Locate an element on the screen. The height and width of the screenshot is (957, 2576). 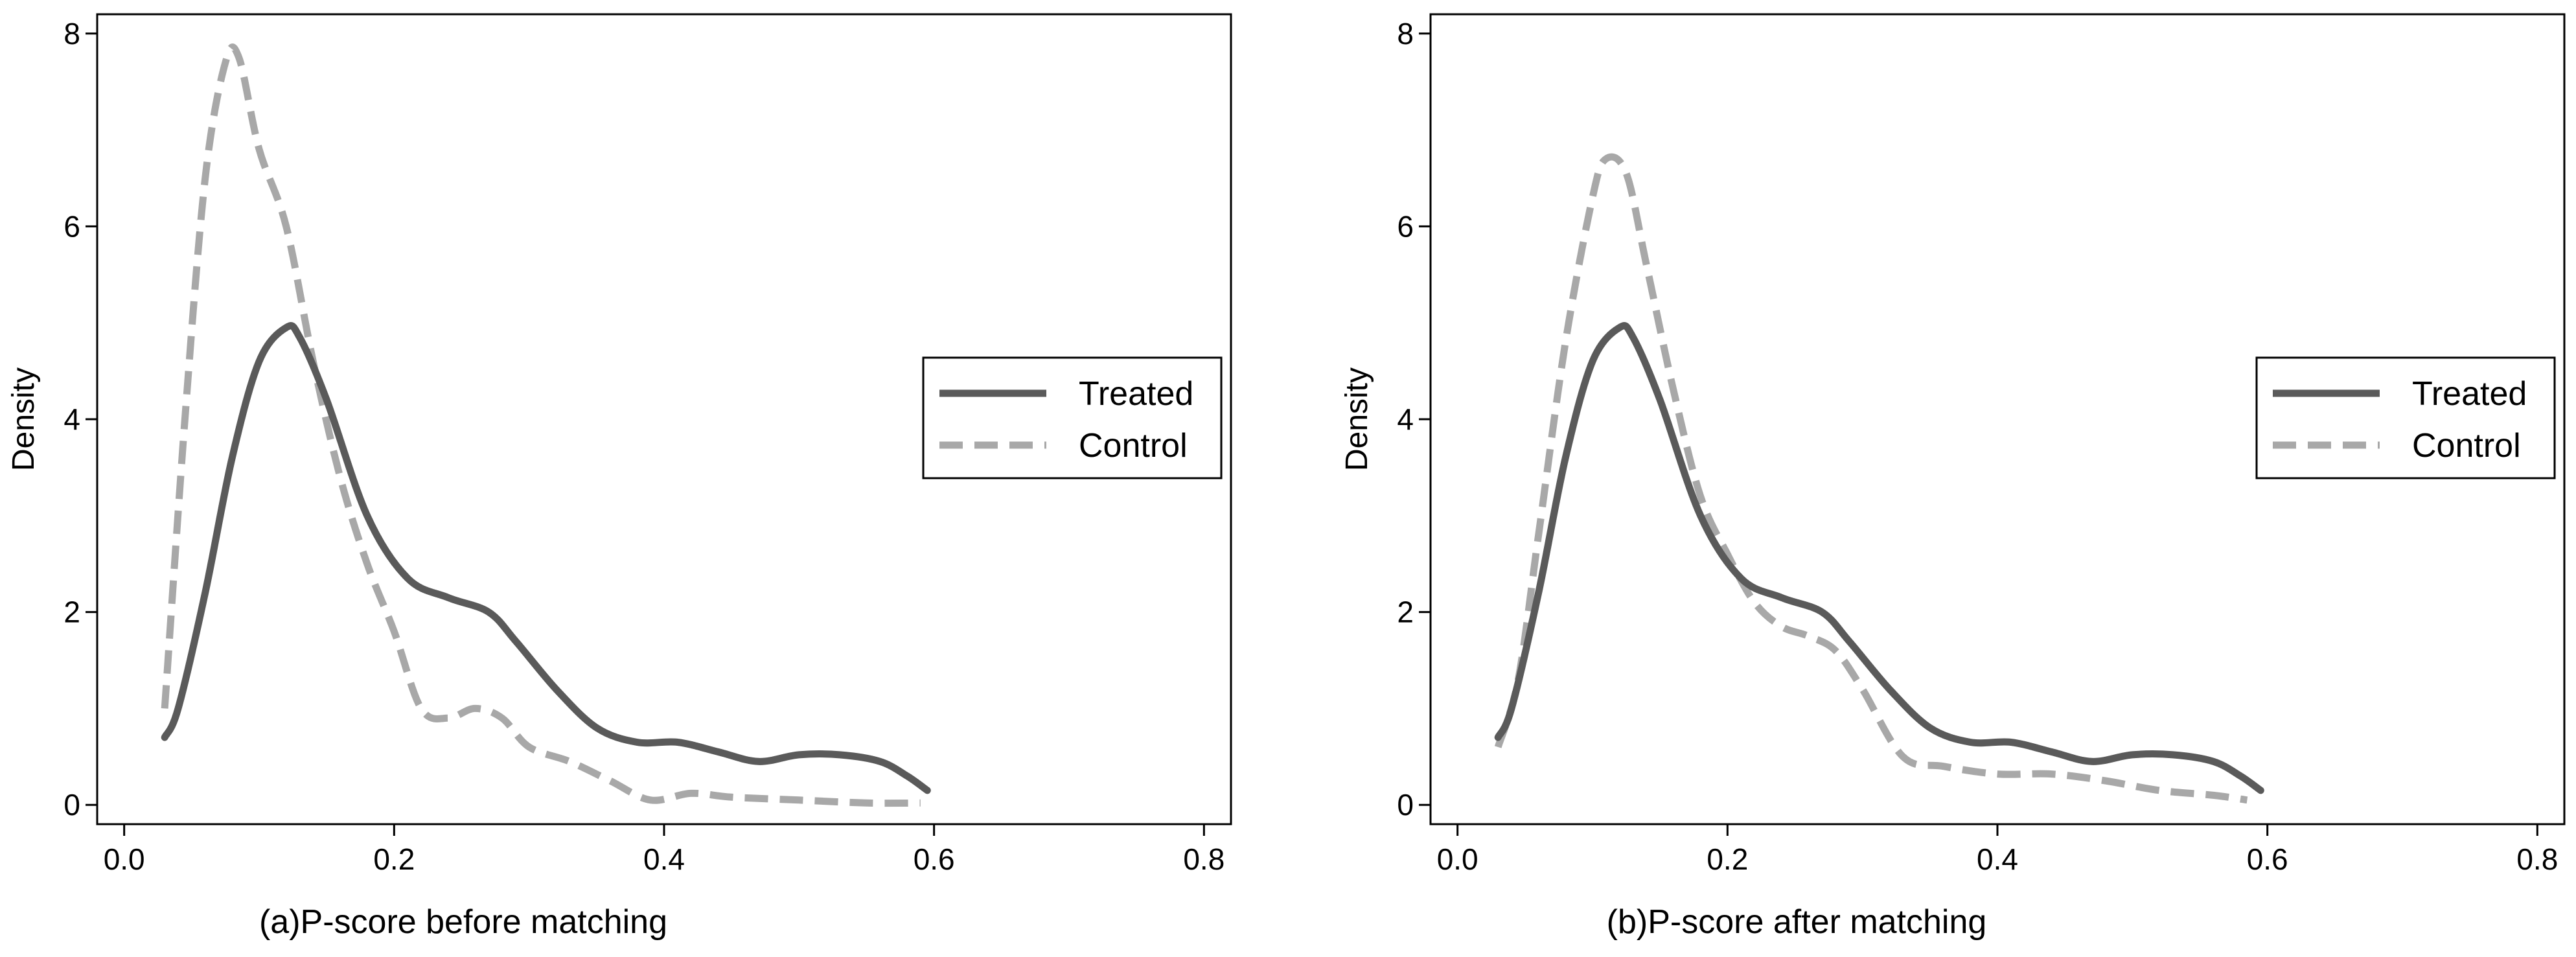
x-axis-title: (a)P-score before matching is located at coordinates (463, 922).